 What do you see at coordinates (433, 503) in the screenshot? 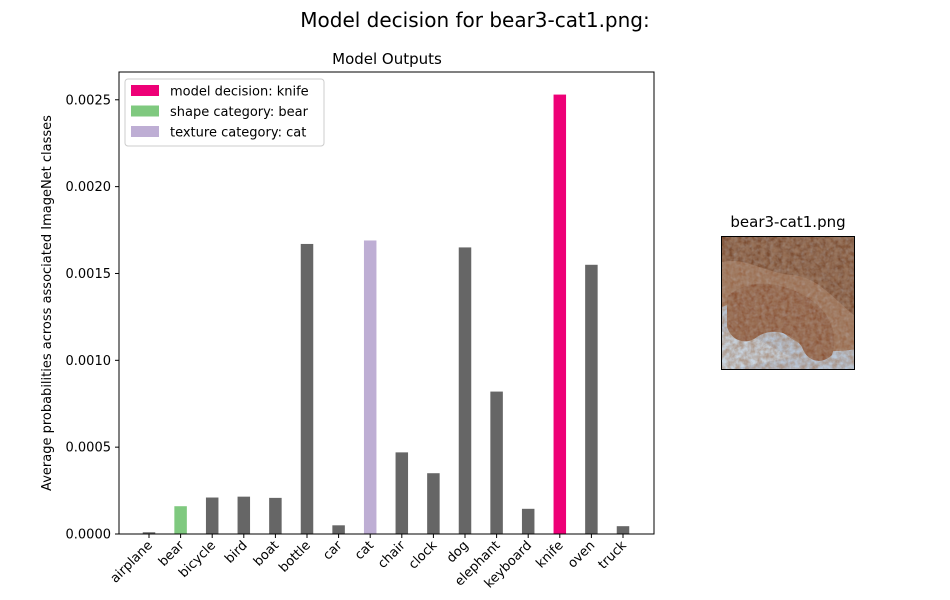
I see `bar-clock` at bounding box center [433, 503].